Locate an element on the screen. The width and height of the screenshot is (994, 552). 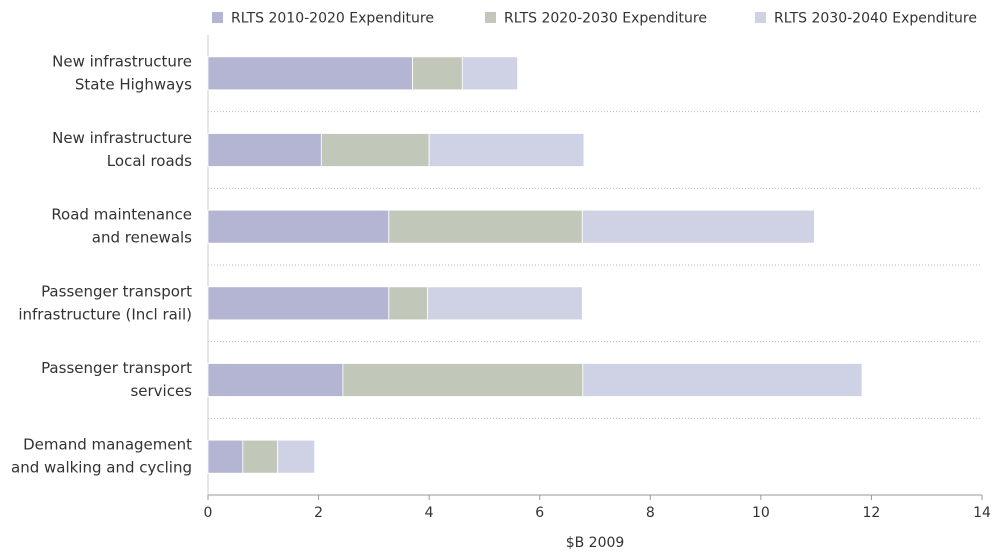
y-tick-label: services is located at coordinates (161, 391).